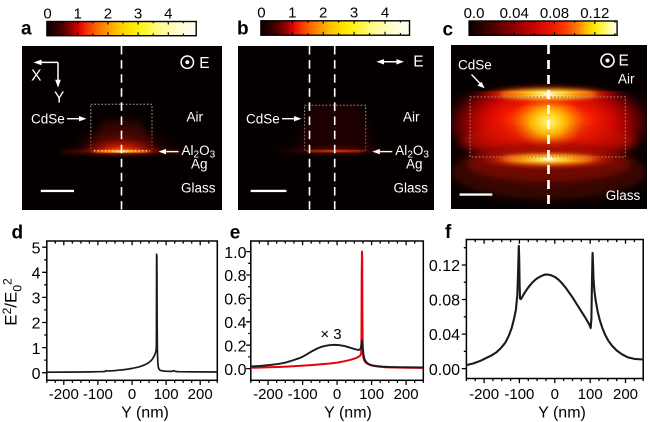  What do you see at coordinates (36, 76) in the screenshot?
I see `svg-text: X` at bounding box center [36, 76].